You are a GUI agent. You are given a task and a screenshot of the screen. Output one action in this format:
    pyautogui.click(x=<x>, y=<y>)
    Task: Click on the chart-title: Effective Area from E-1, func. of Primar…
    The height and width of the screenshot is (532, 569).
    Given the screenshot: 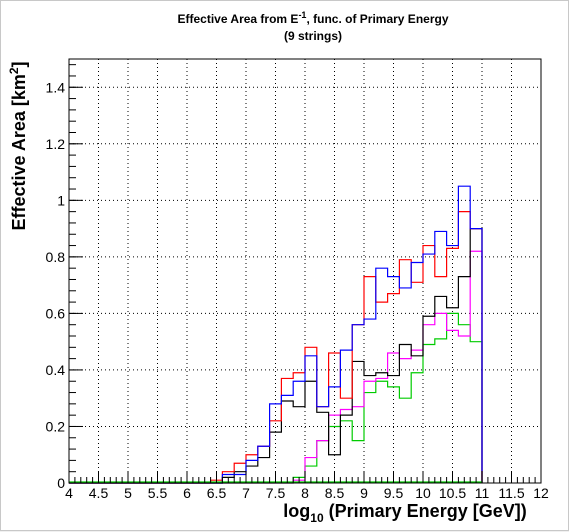 What is the action you would take?
    pyautogui.click(x=313, y=18)
    